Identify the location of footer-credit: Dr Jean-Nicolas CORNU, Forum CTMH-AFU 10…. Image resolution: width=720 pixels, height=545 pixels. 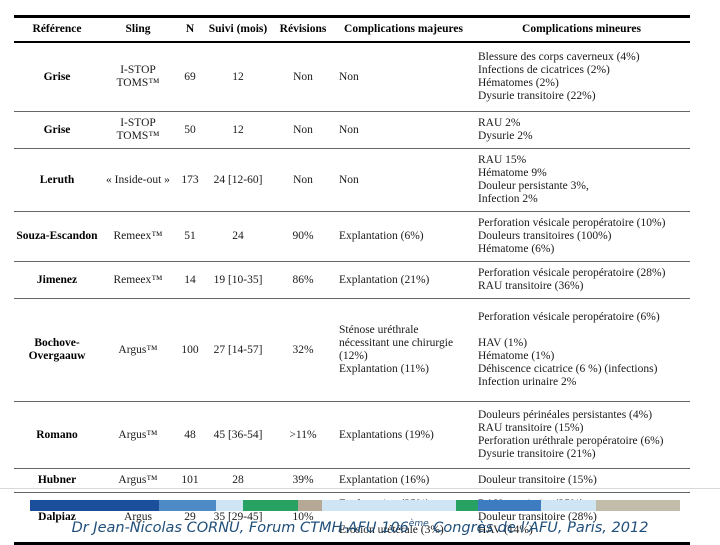
(360, 526).